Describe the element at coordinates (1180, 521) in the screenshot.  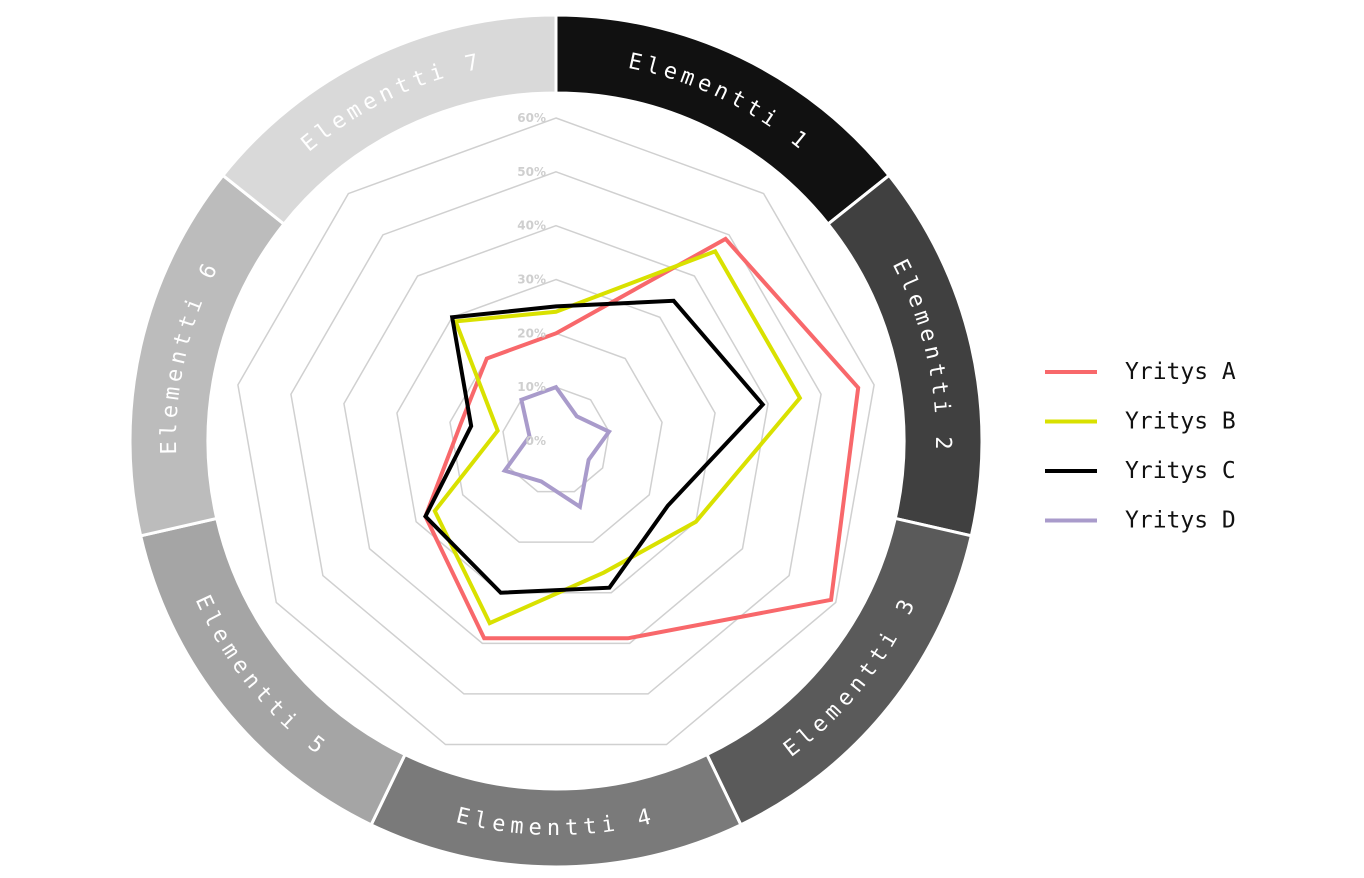
I see `legend-label: Yritys D` at that location.